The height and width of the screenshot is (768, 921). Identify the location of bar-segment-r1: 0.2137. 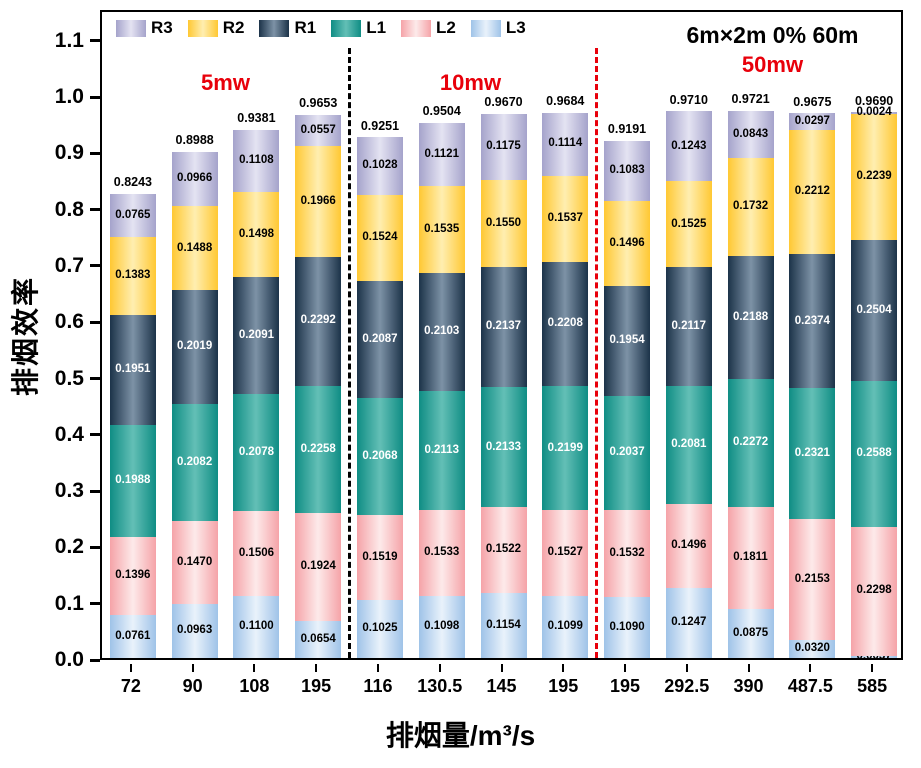
(503, 327).